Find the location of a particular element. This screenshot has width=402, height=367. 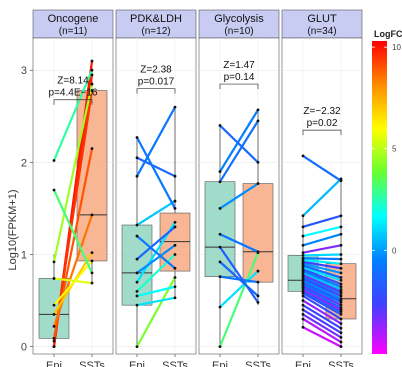

colorbar-tick-label: 5 is located at coordinates (394, 149).